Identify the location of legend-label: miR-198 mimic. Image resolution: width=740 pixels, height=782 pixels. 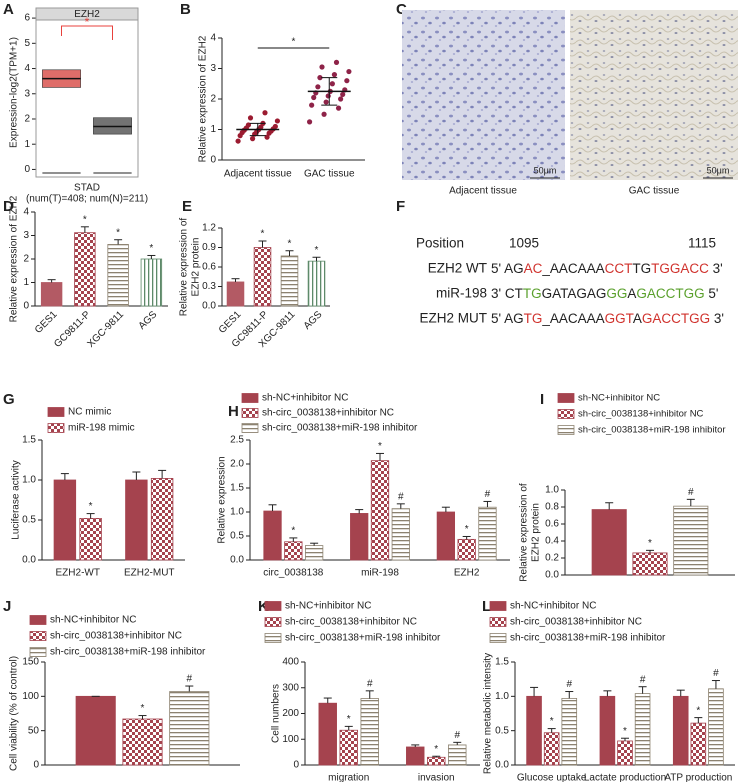
(101, 428).